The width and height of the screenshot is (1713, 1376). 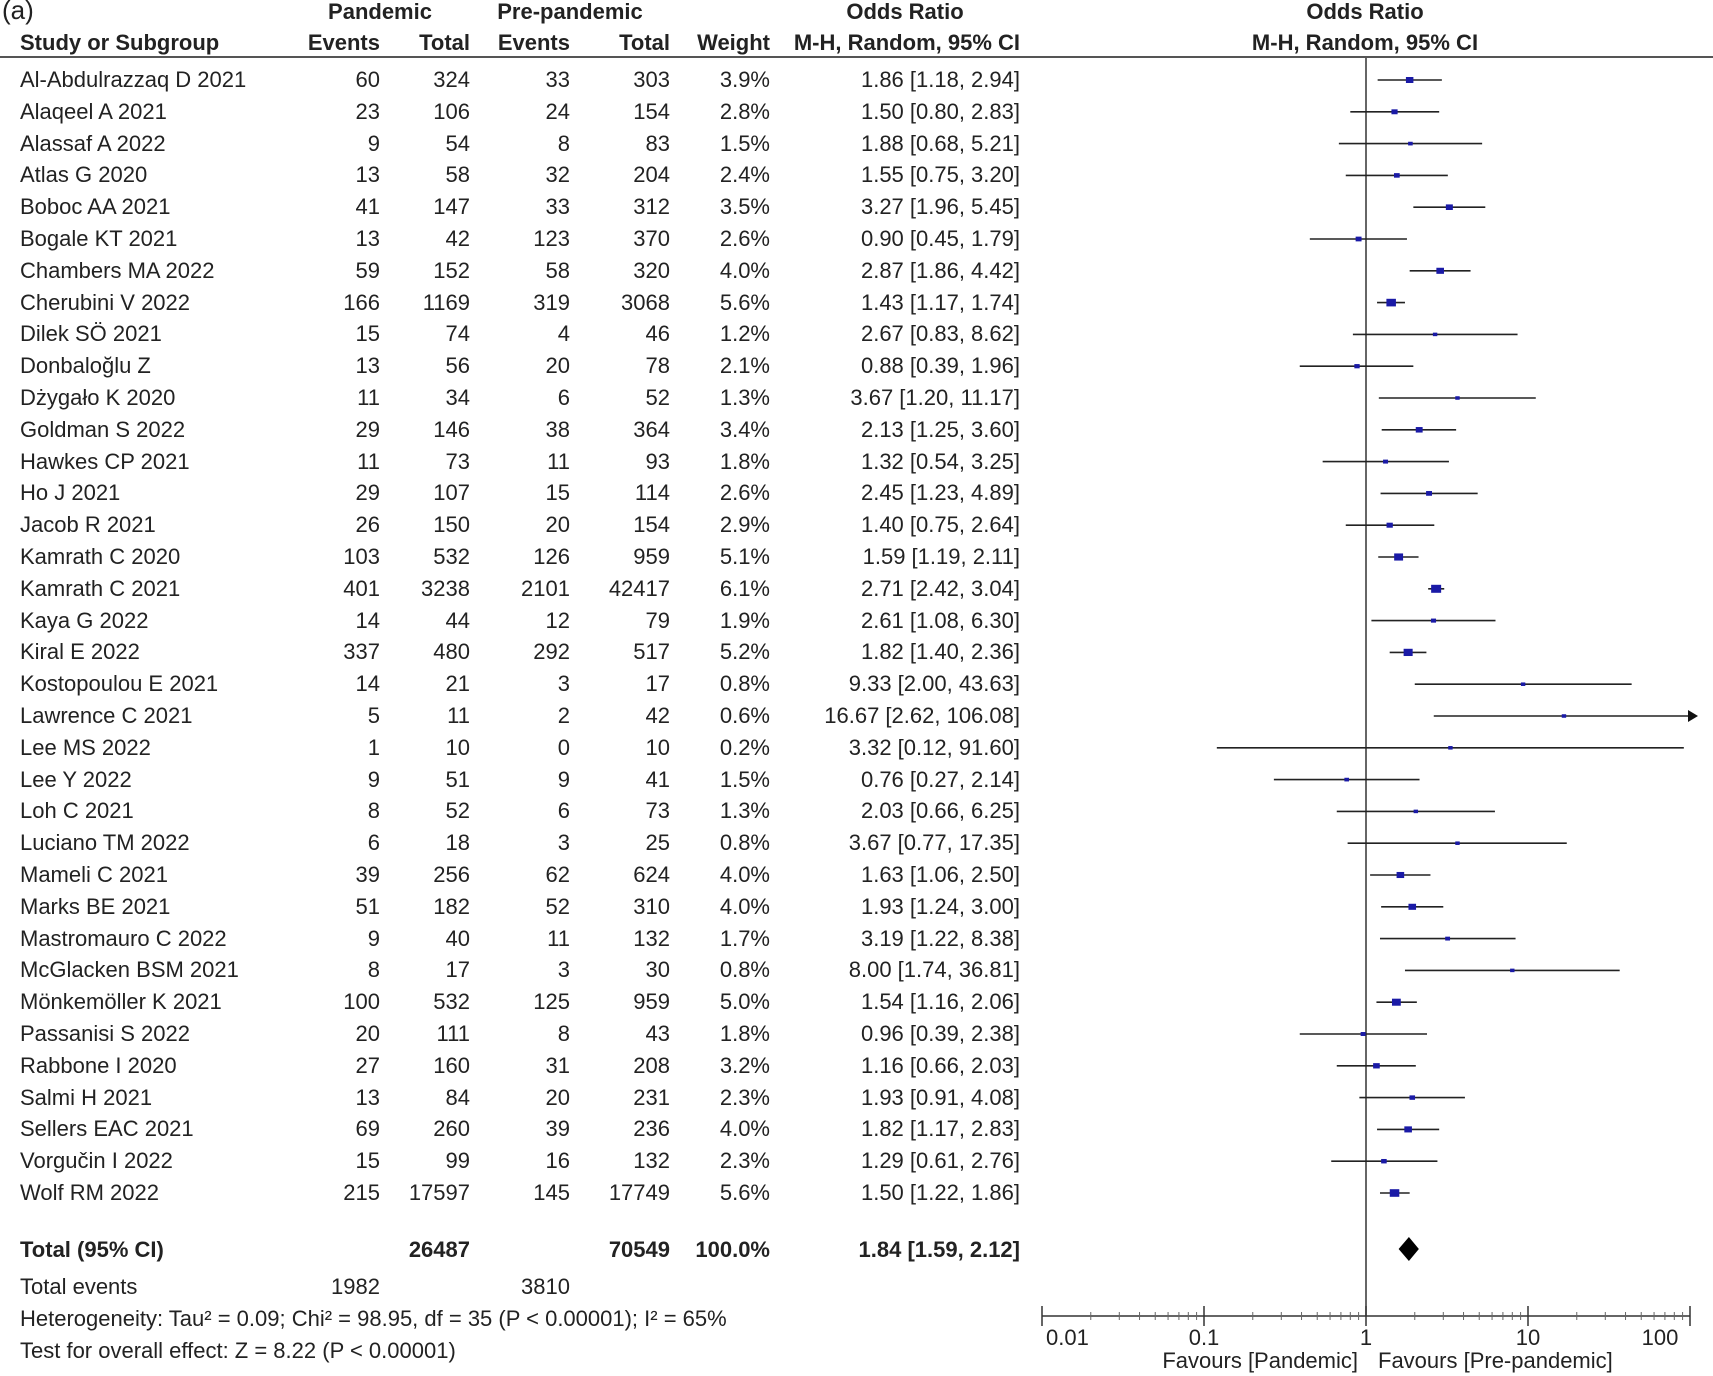 I want to click on odds-ratio-ci: 1.40 [0.75, 2.64], so click(x=940, y=525).